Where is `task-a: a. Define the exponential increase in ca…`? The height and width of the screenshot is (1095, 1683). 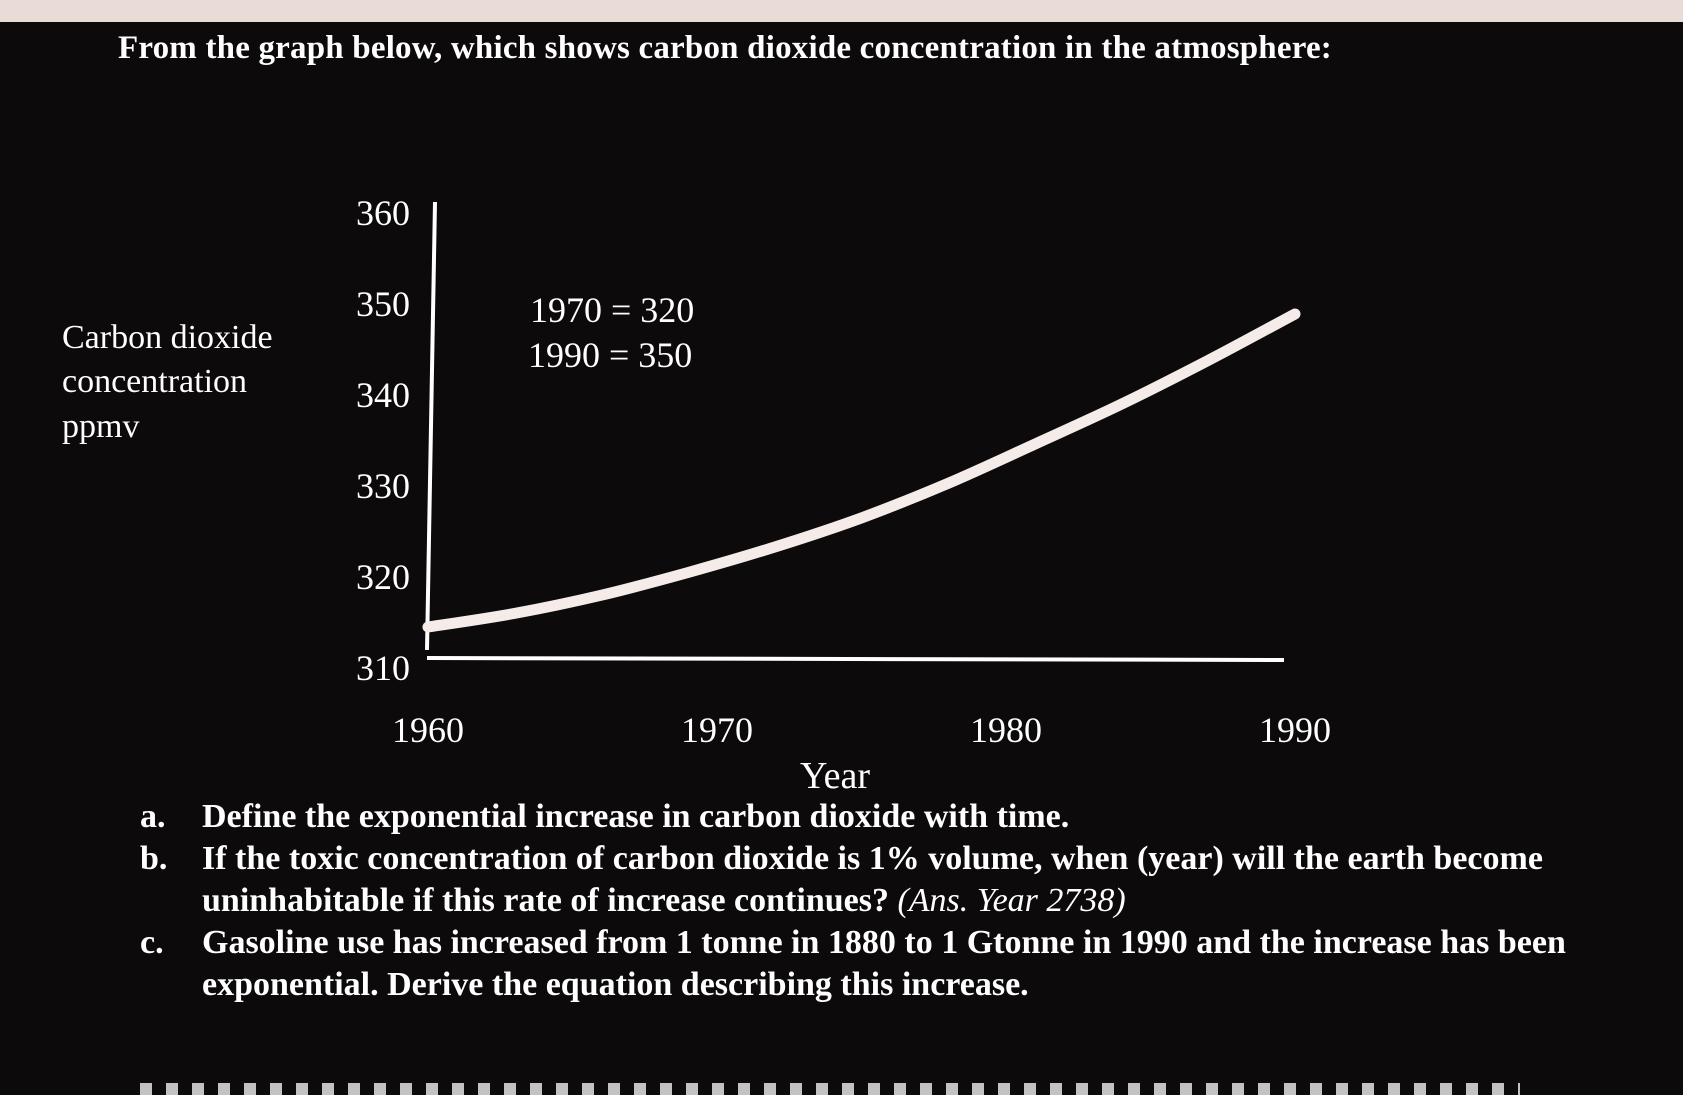
task-a: a. Define the exponential increase in ca… is located at coordinates (890, 817).